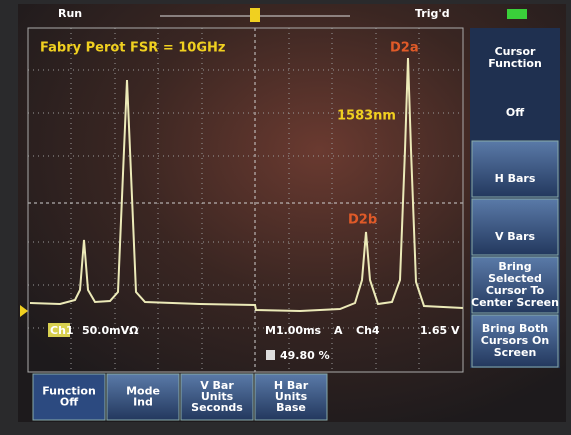  What do you see at coordinates (59, 330) in the screenshot?
I see `channel-badge` at bounding box center [59, 330].